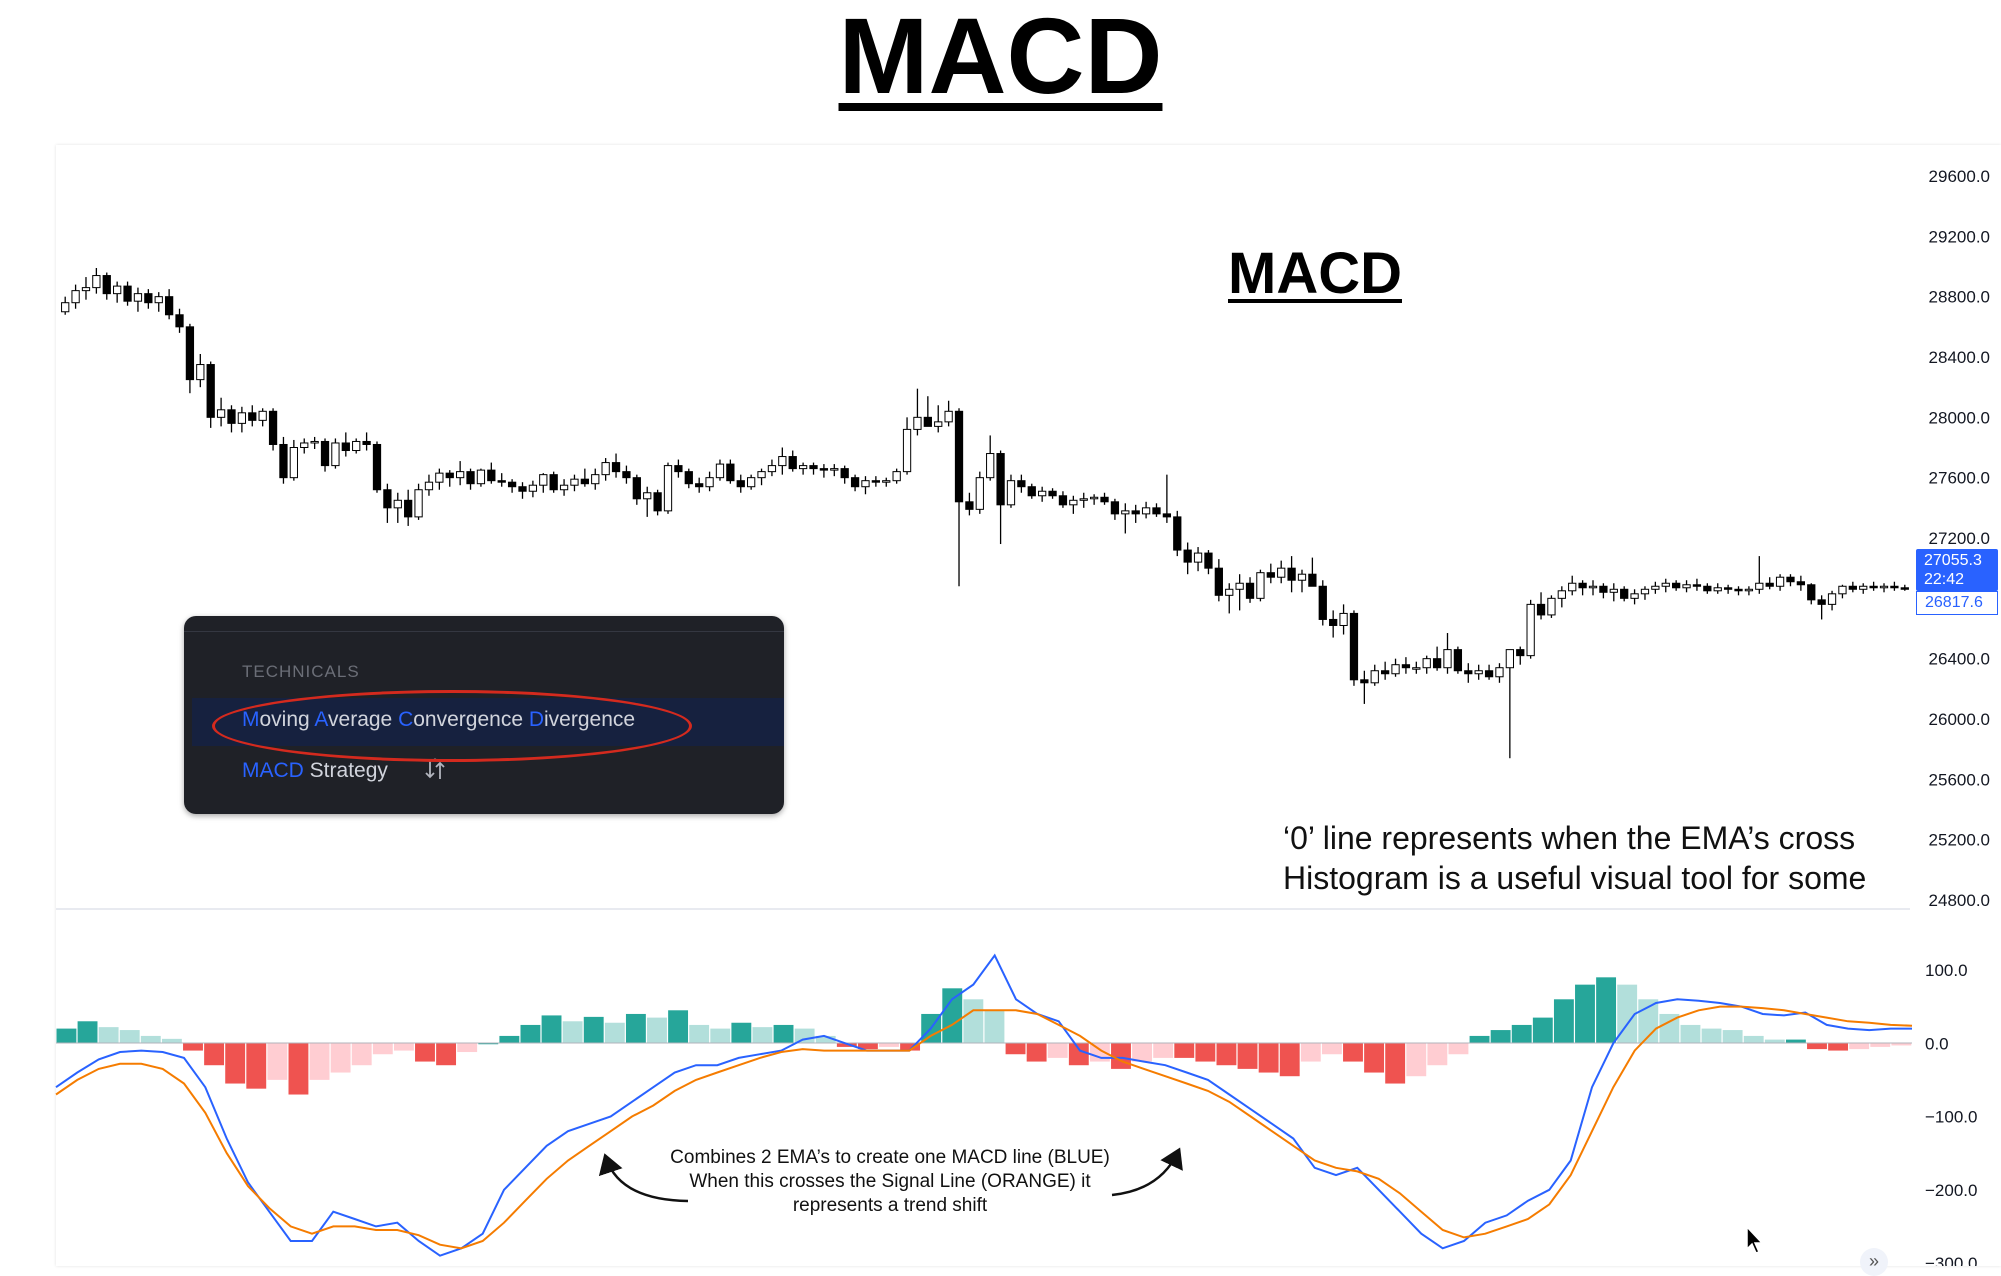  I want to click on price-axis-tick: 27600.0, so click(1959, 478).